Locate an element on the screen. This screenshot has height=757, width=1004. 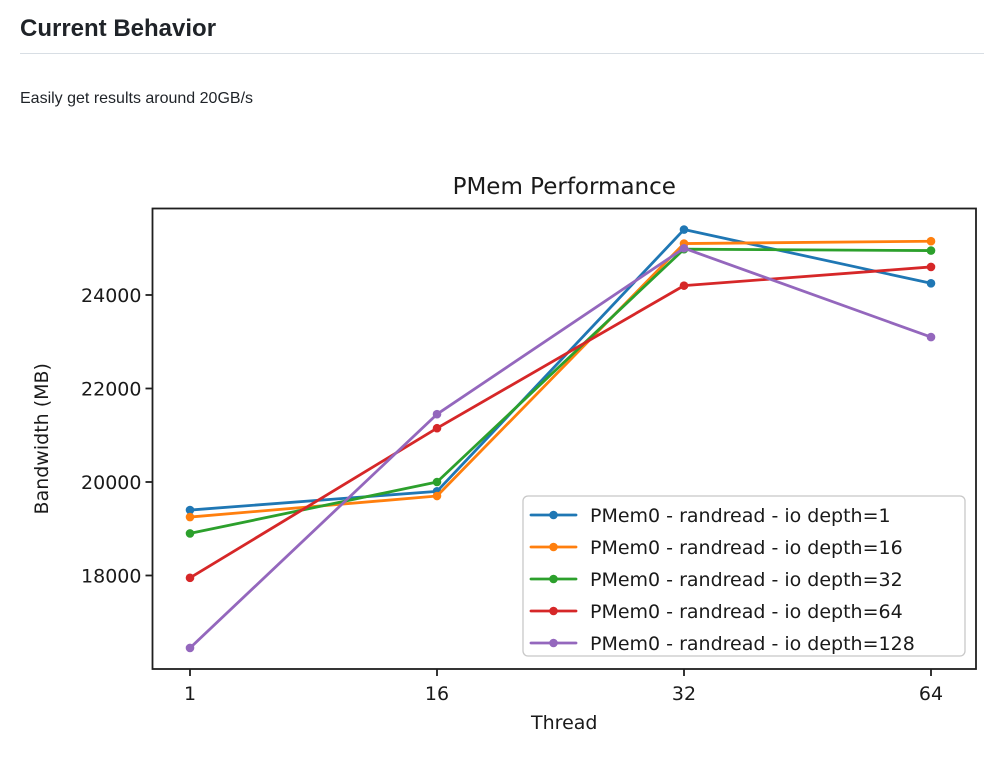
y-tick-label: 22000 is located at coordinates (111, 389).